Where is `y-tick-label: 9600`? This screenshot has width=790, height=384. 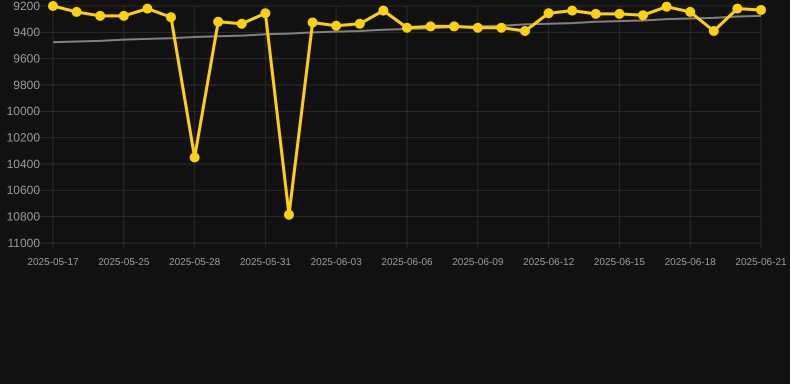 y-tick-label: 9600 is located at coordinates (26, 59).